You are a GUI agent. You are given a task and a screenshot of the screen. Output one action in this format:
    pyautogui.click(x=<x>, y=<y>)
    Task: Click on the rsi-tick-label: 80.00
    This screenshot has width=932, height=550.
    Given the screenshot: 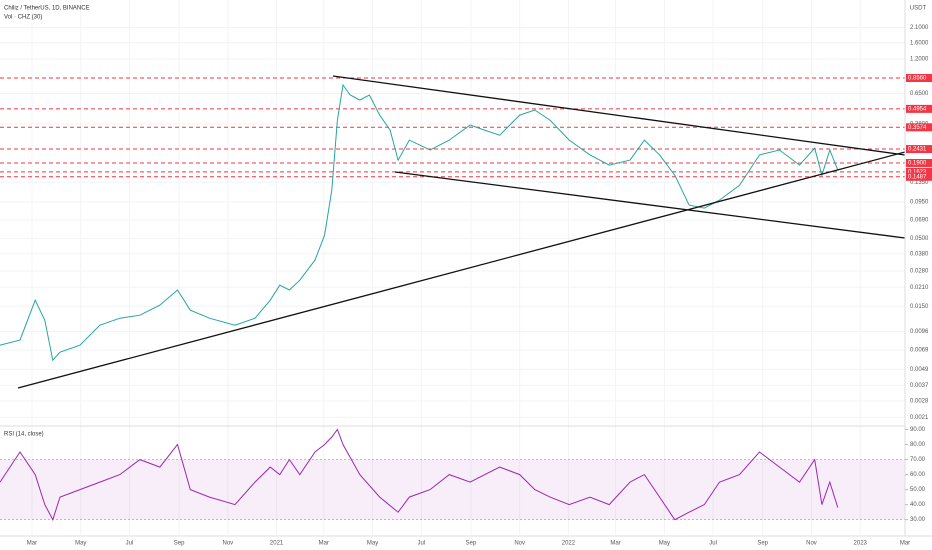 What is the action you would take?
    pyautogui.click(x=918, y=445)
    